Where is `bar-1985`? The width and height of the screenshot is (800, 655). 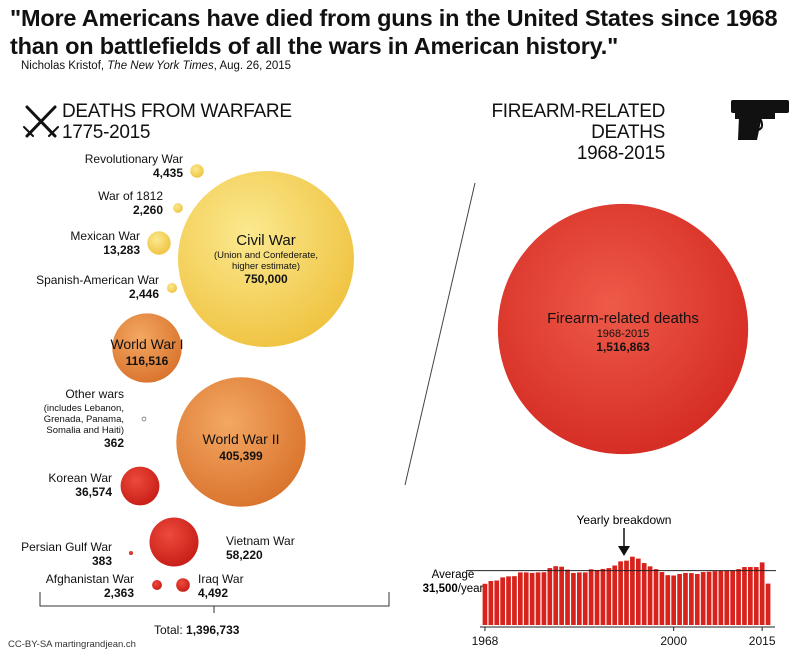
bar-1985 is located at coordinates (585, 598).